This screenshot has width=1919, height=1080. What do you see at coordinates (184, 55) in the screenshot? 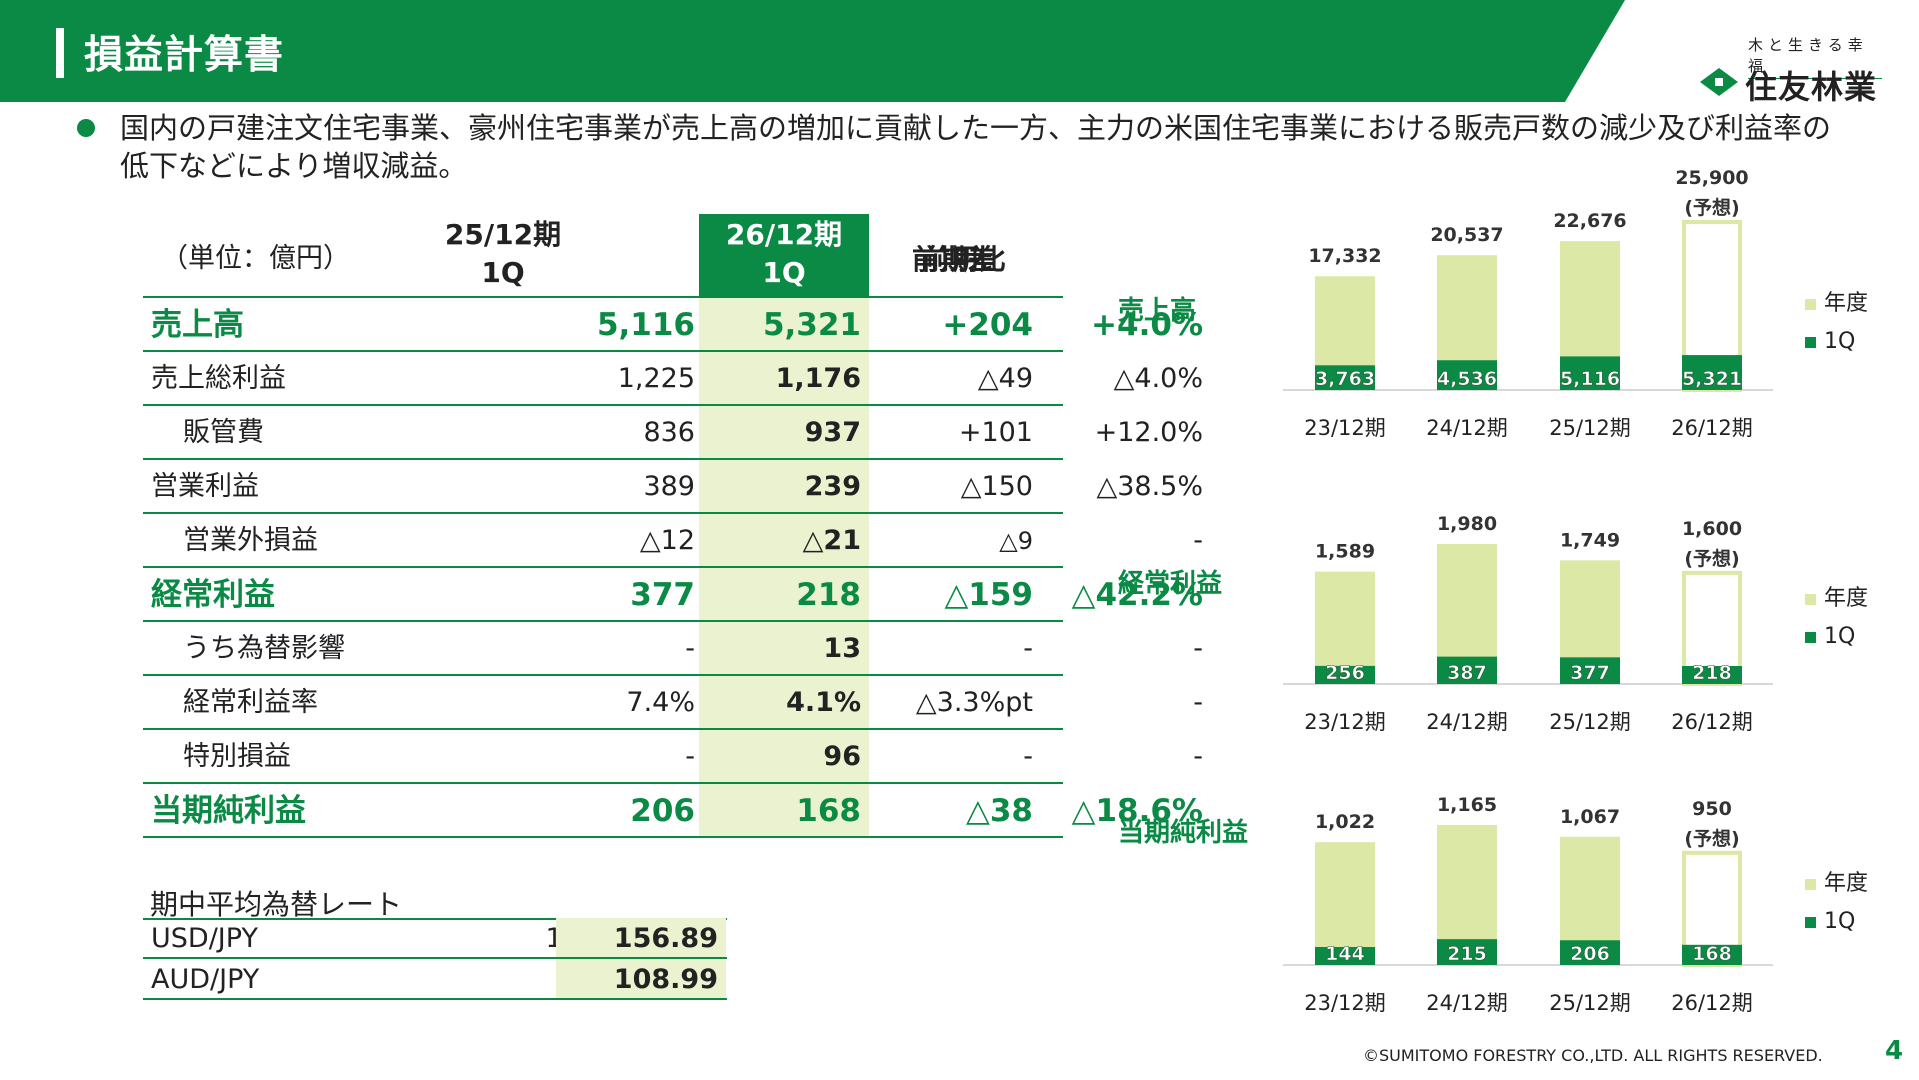
I see `page-title: 損益計算書` at bounding box center [184, 55].